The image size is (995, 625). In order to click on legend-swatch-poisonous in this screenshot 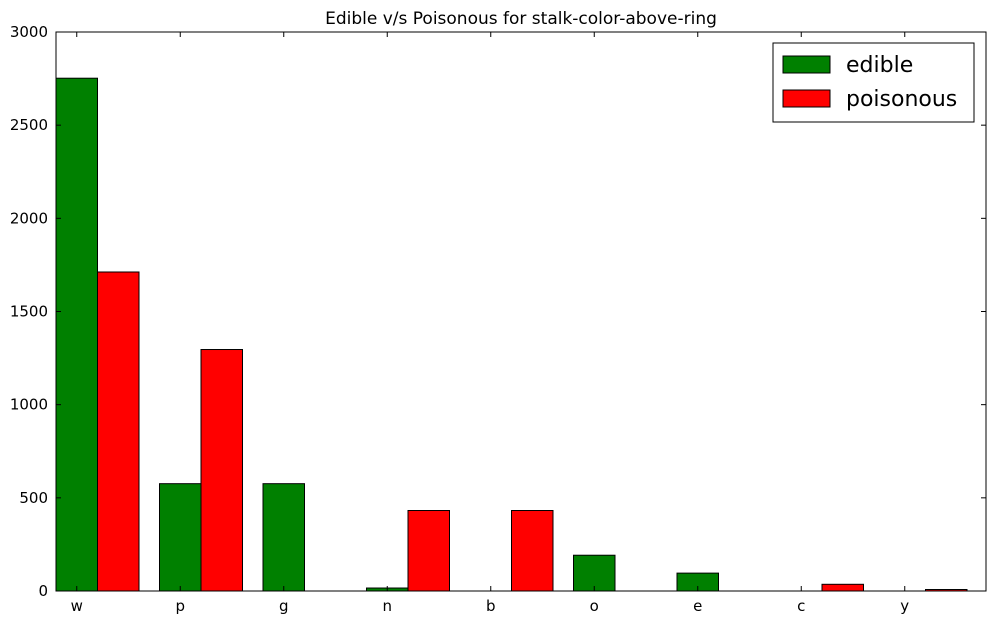, I will do `click(806, 98)`.